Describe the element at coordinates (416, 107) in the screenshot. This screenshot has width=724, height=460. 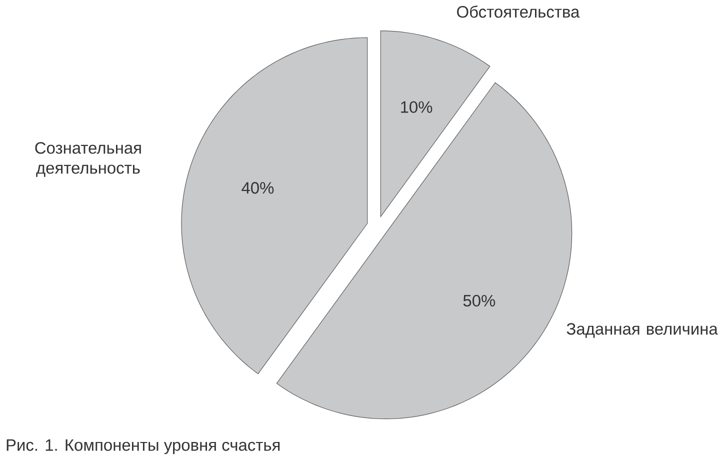
I see `data-label: 10%` at that location.